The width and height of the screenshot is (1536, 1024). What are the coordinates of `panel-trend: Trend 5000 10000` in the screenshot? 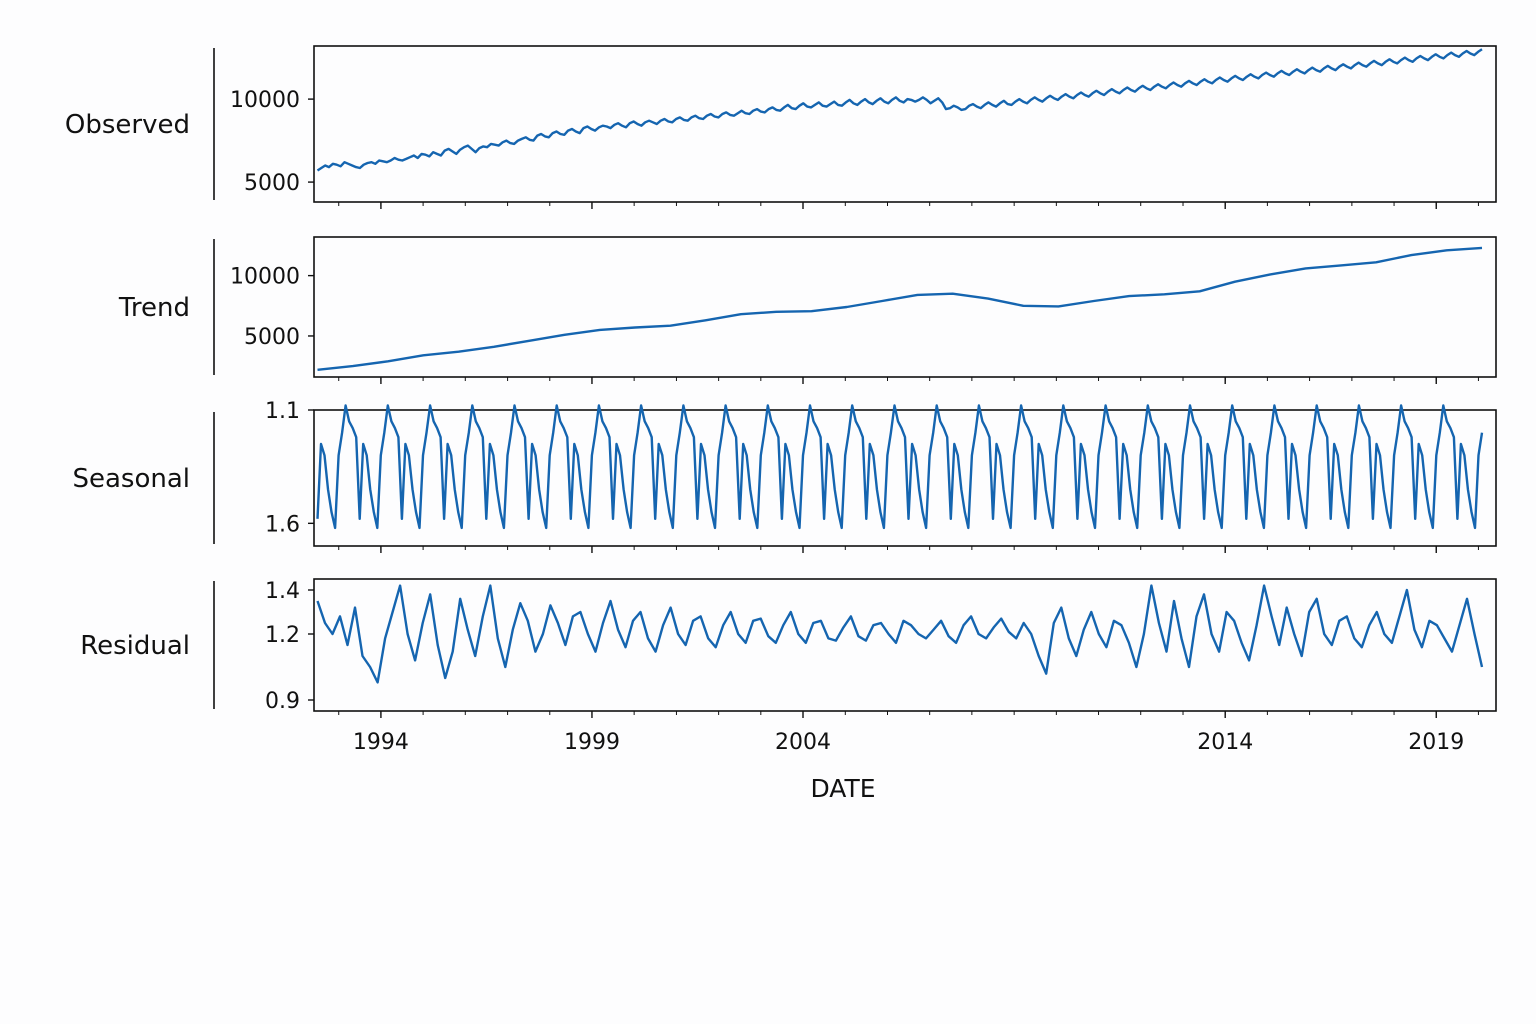 It's located at (807, 310).